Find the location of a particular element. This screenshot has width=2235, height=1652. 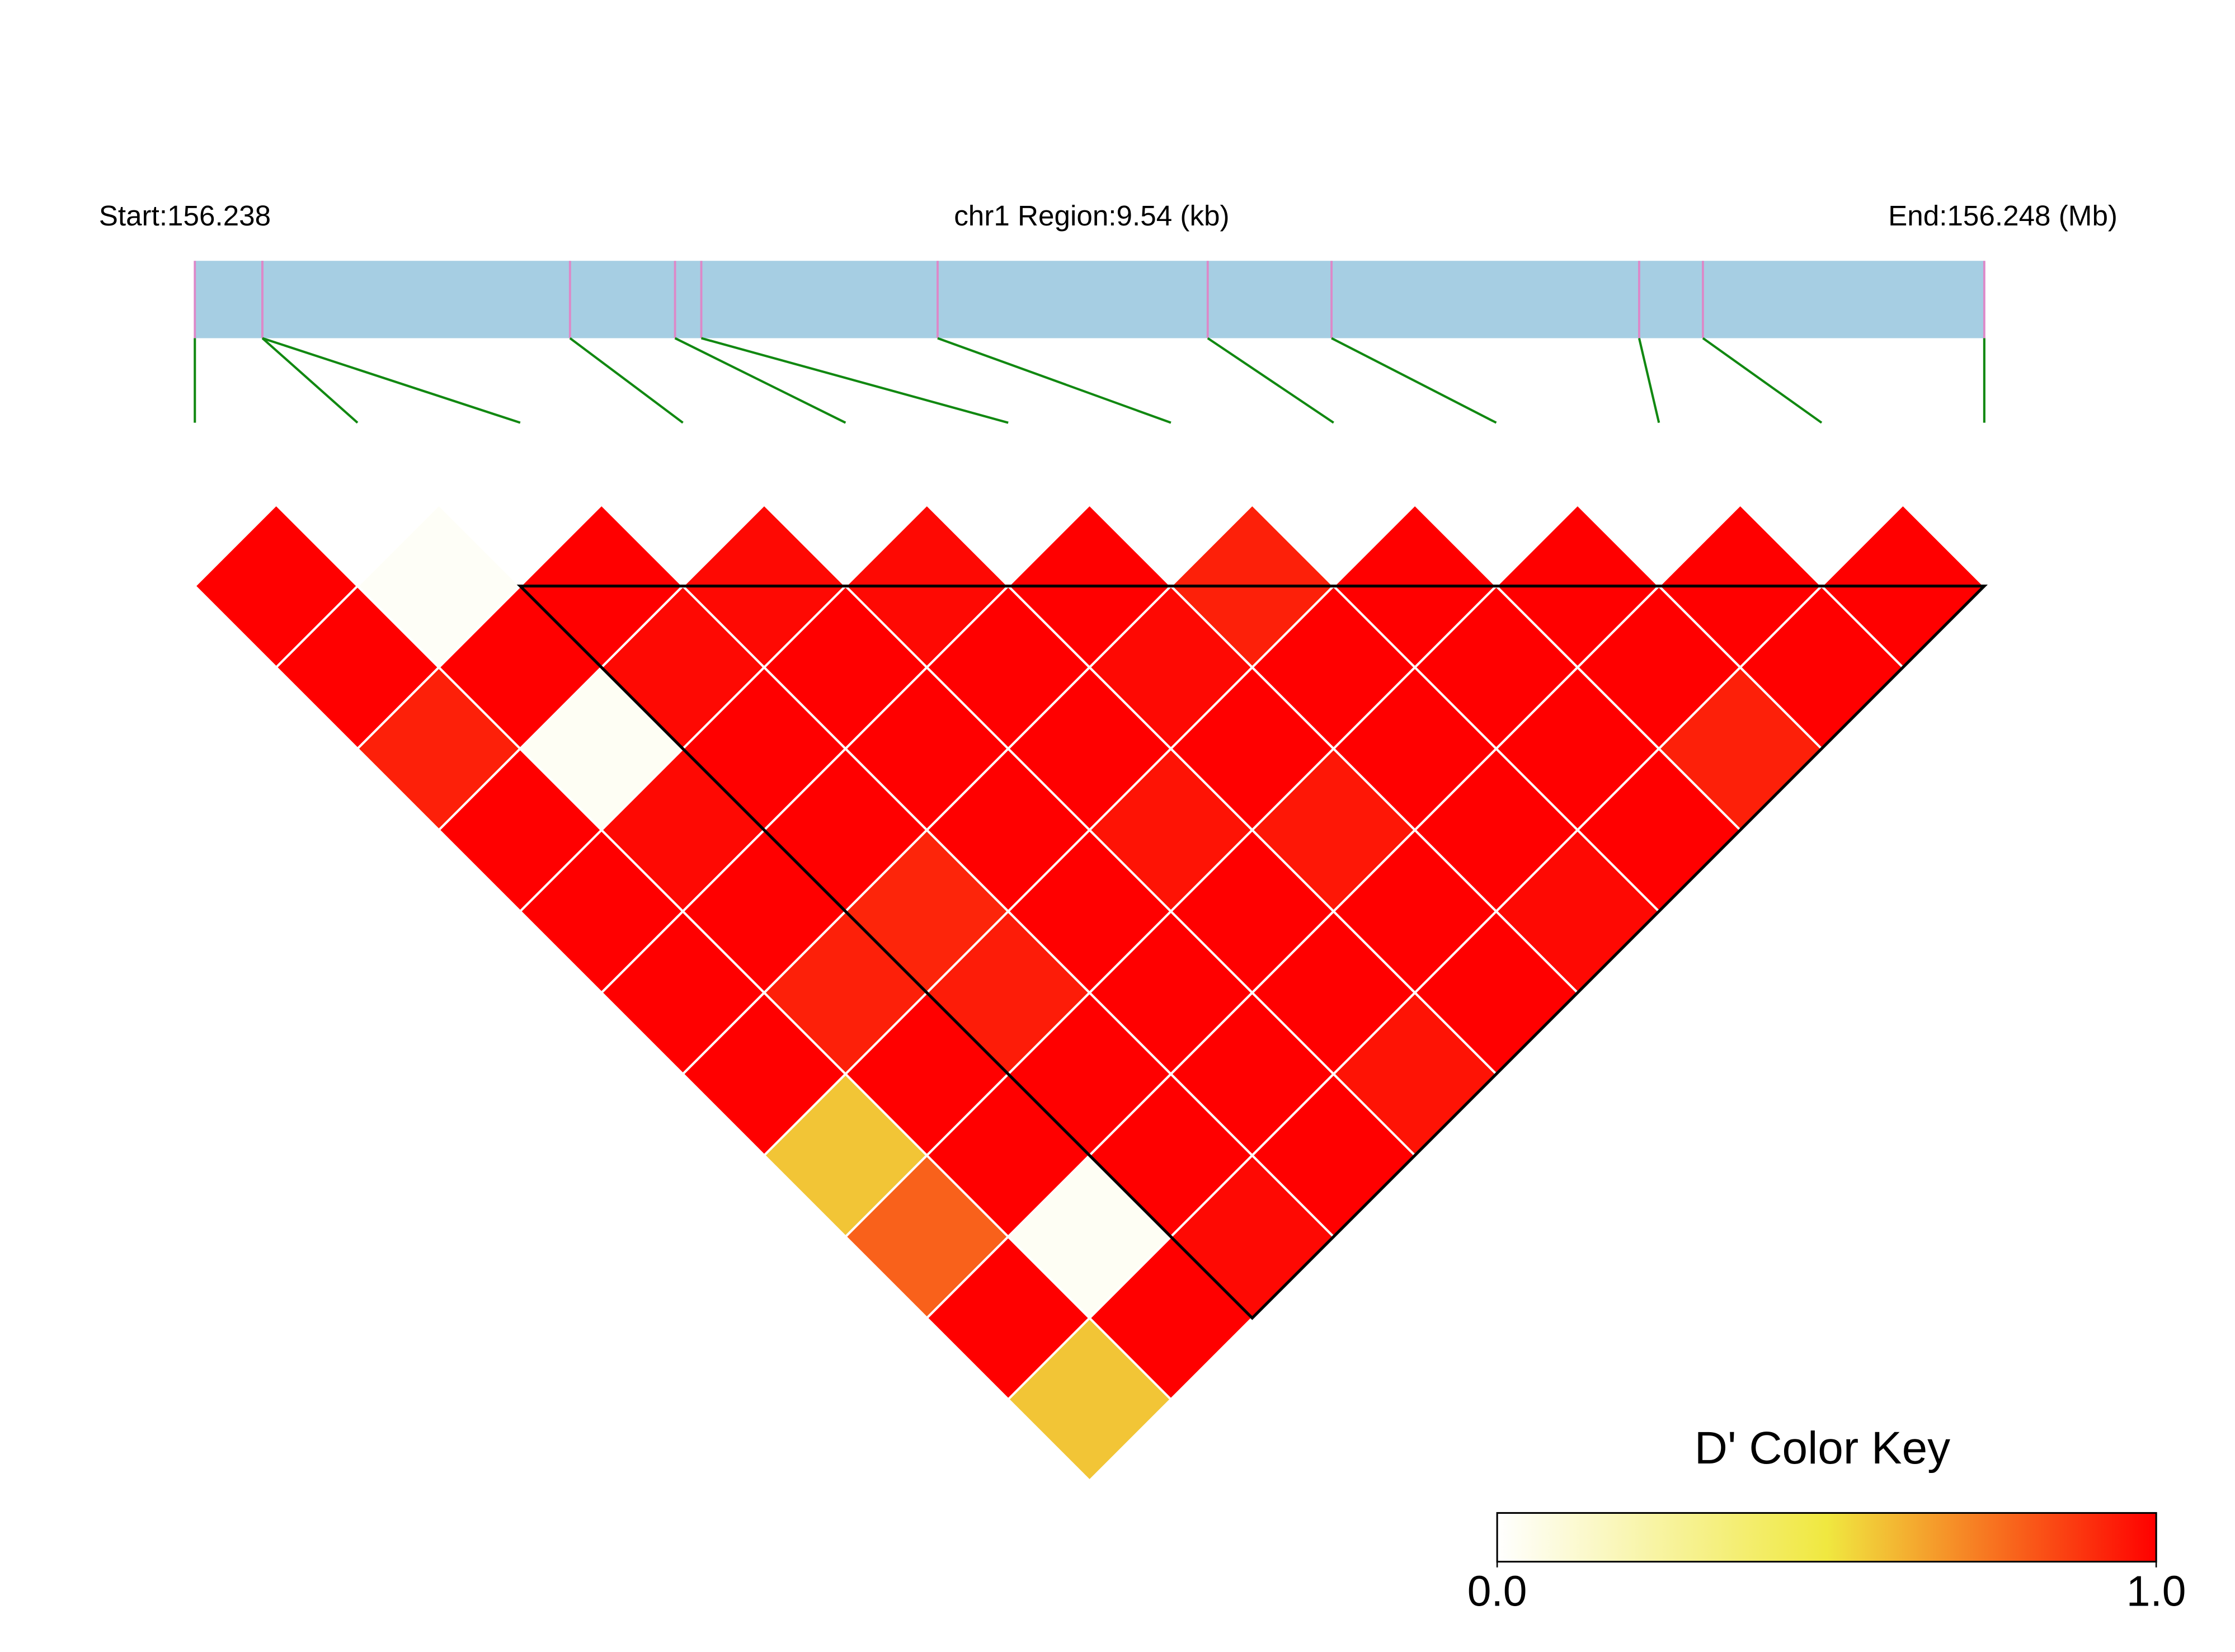

gene-bar is located at coordinates (1089, 300).